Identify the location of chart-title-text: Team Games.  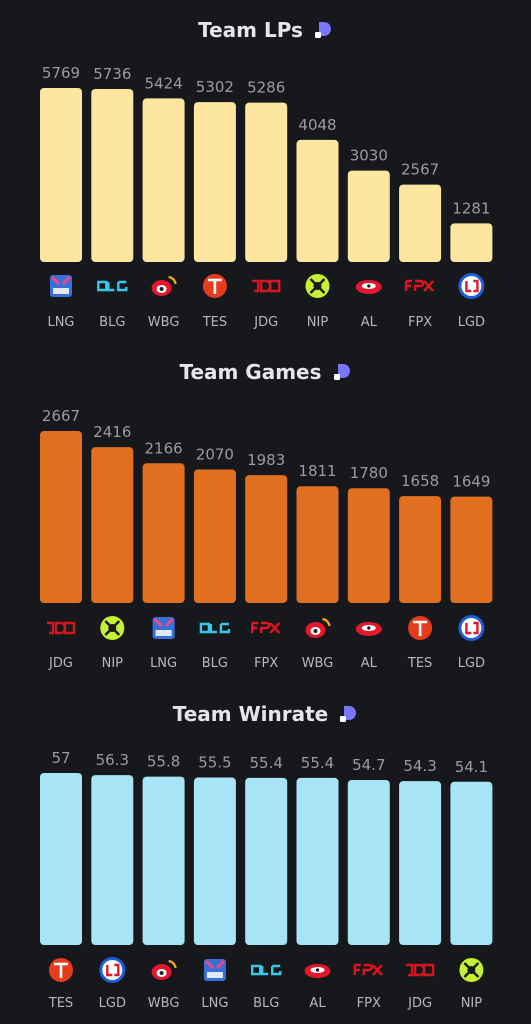
(250, 372).